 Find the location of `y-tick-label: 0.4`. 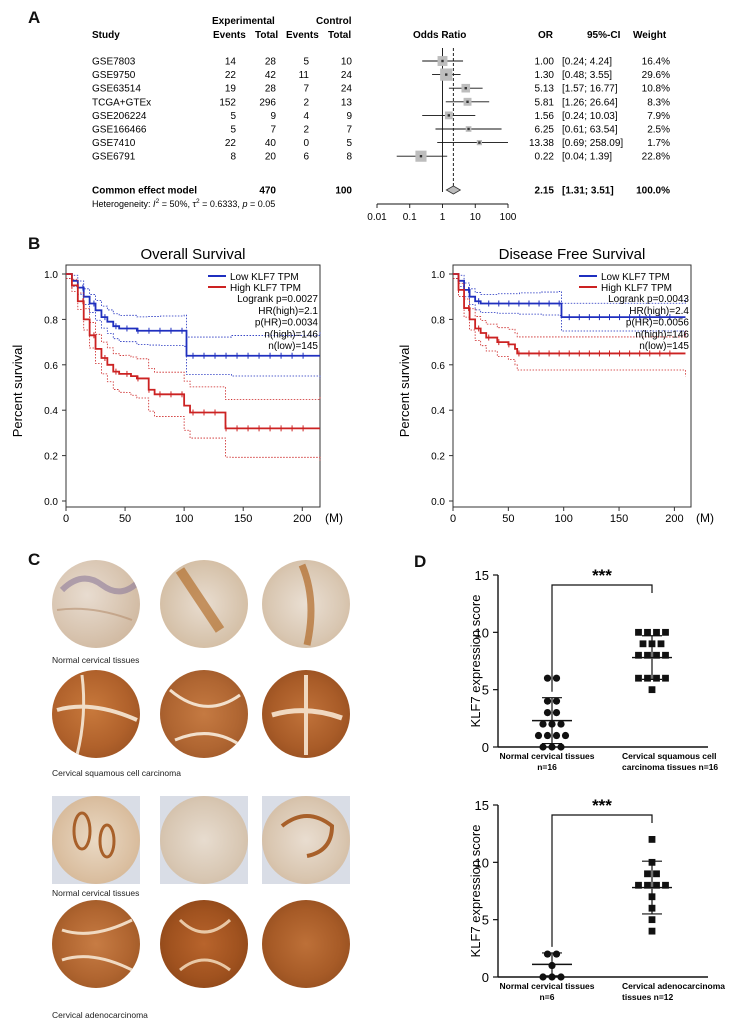

y-tick-label: 0.4 is located at coordinates (51, 411).